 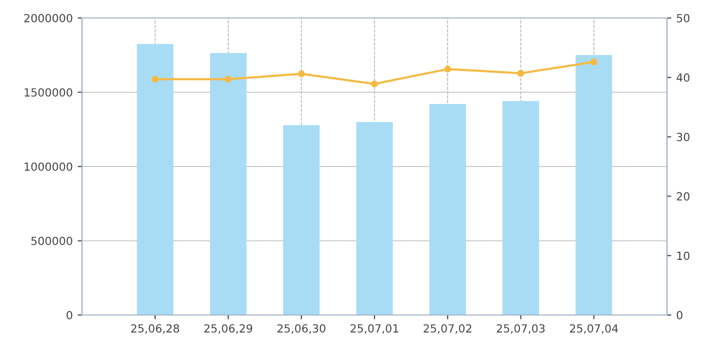 What do you see at coordinates (594, 329) in the screenshot?
I see `x-tick-label: 25,07,04` at bounding box center [594, 329].